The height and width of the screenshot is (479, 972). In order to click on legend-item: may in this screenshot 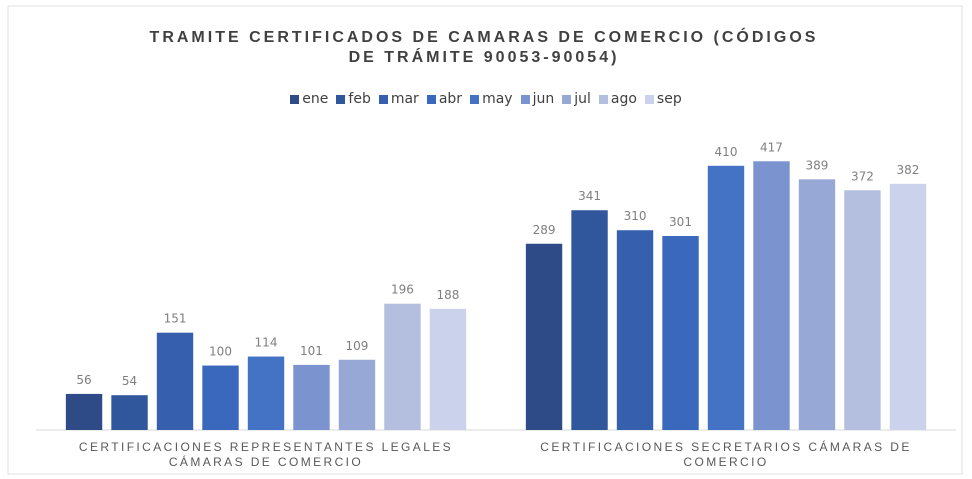, I will do `click(491, 99)`.